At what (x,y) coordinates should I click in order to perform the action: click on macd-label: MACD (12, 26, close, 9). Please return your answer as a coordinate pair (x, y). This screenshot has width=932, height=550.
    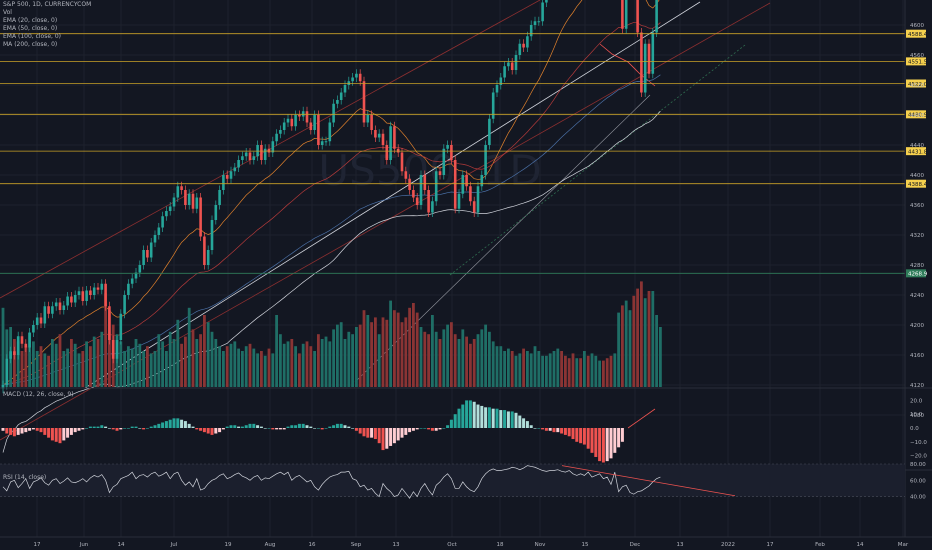
    Looking at the image, I should click on (38, 394).